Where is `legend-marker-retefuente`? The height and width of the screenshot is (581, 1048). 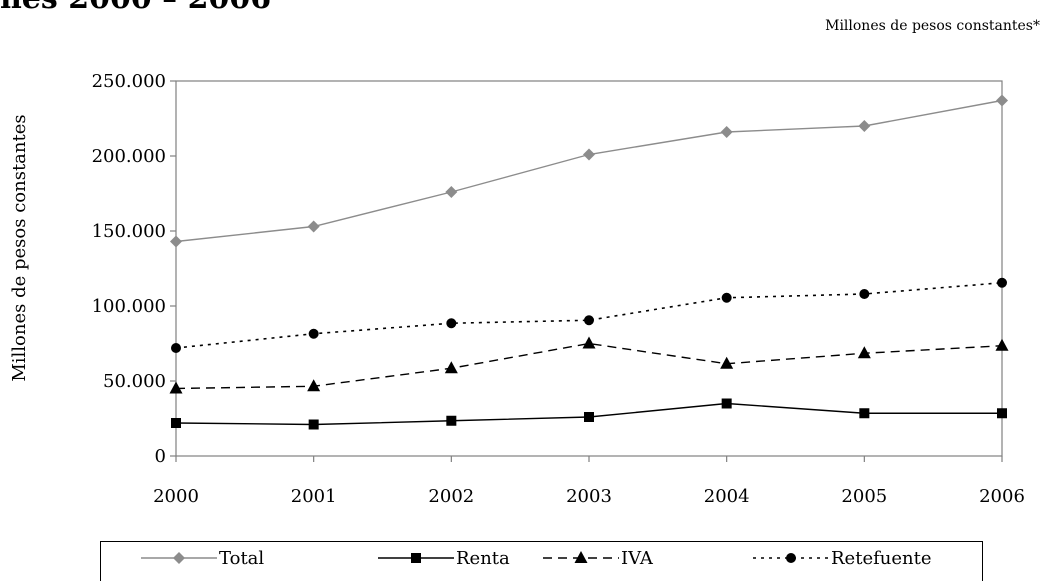
legend-marker-retefuente is located at coordinates (791, 558).